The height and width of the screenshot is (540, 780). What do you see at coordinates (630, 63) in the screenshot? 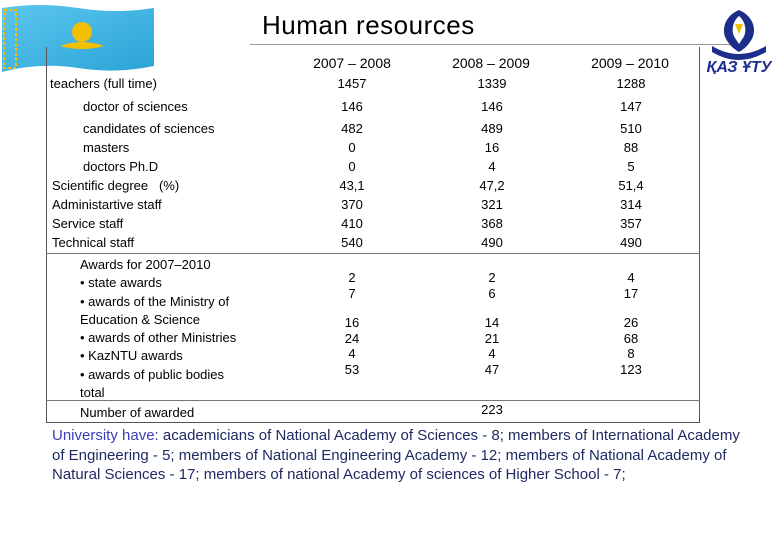
I see `column-header: 2009 – 2010` at bounding box center [630, 63].